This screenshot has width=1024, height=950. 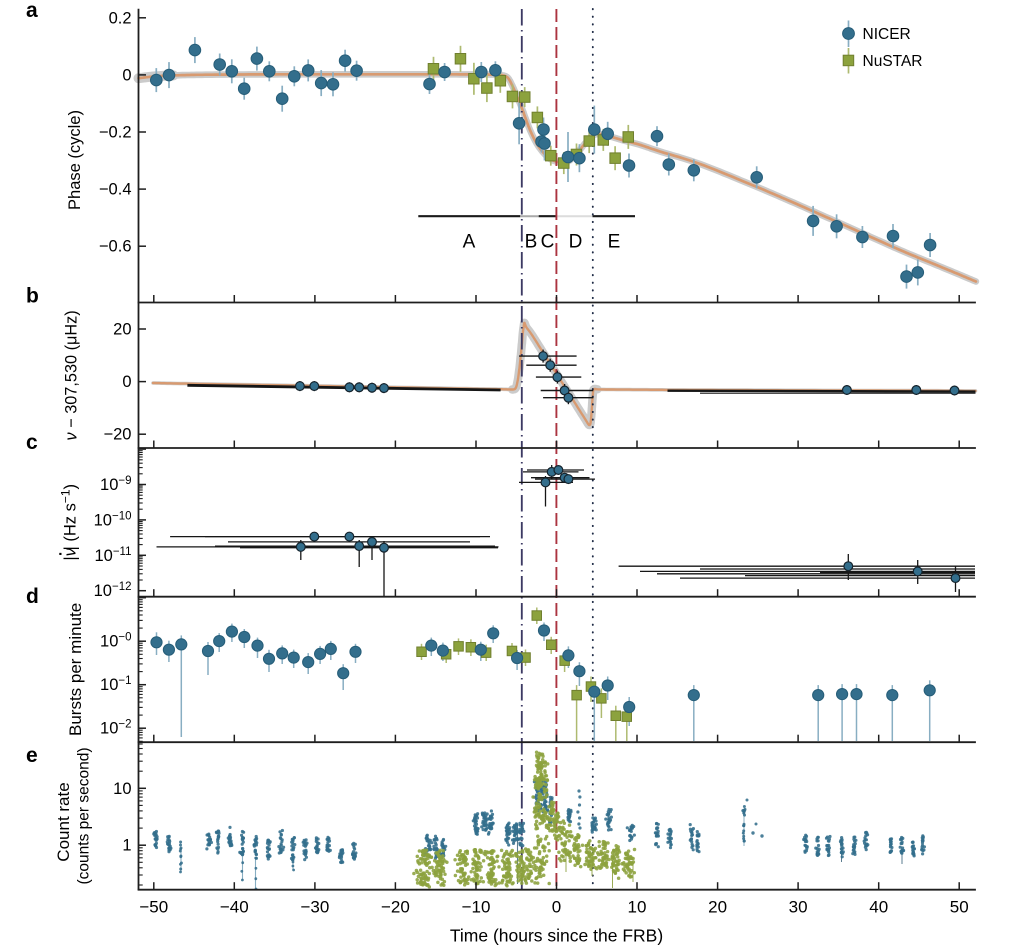 What do you see at coordinates (84, 816) in the screenshot?
I see `svg-text: (counts per second)` at bounding box center [84, 816].